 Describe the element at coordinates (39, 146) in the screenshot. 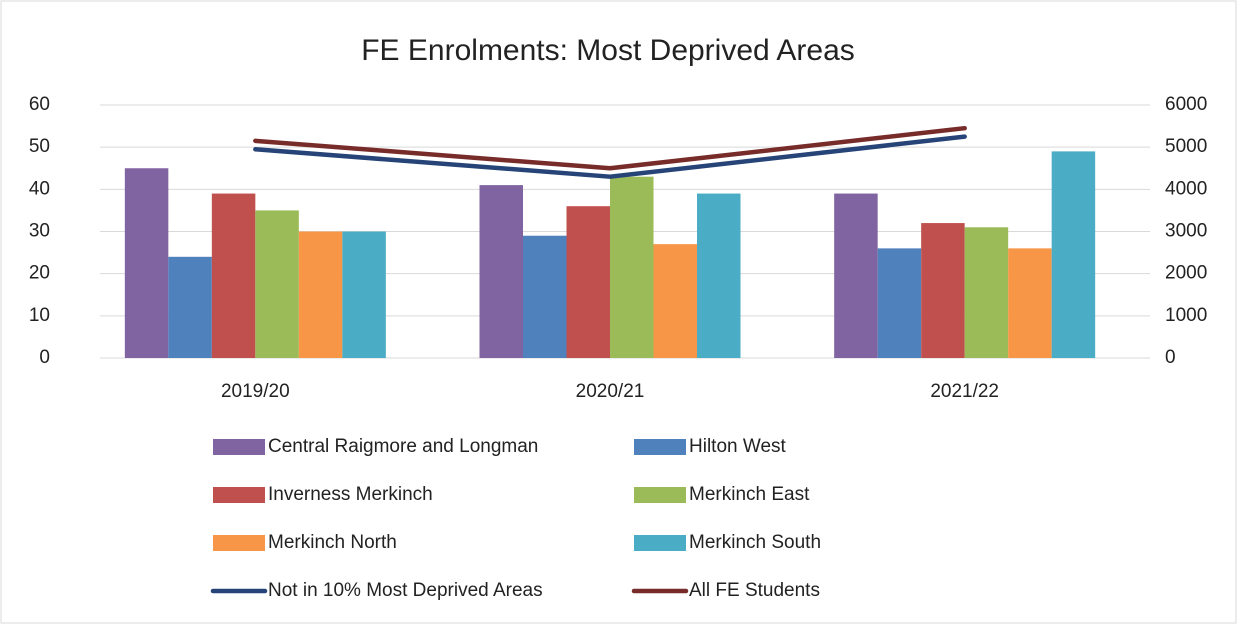

I see `y-tick-label: 50` at that location.